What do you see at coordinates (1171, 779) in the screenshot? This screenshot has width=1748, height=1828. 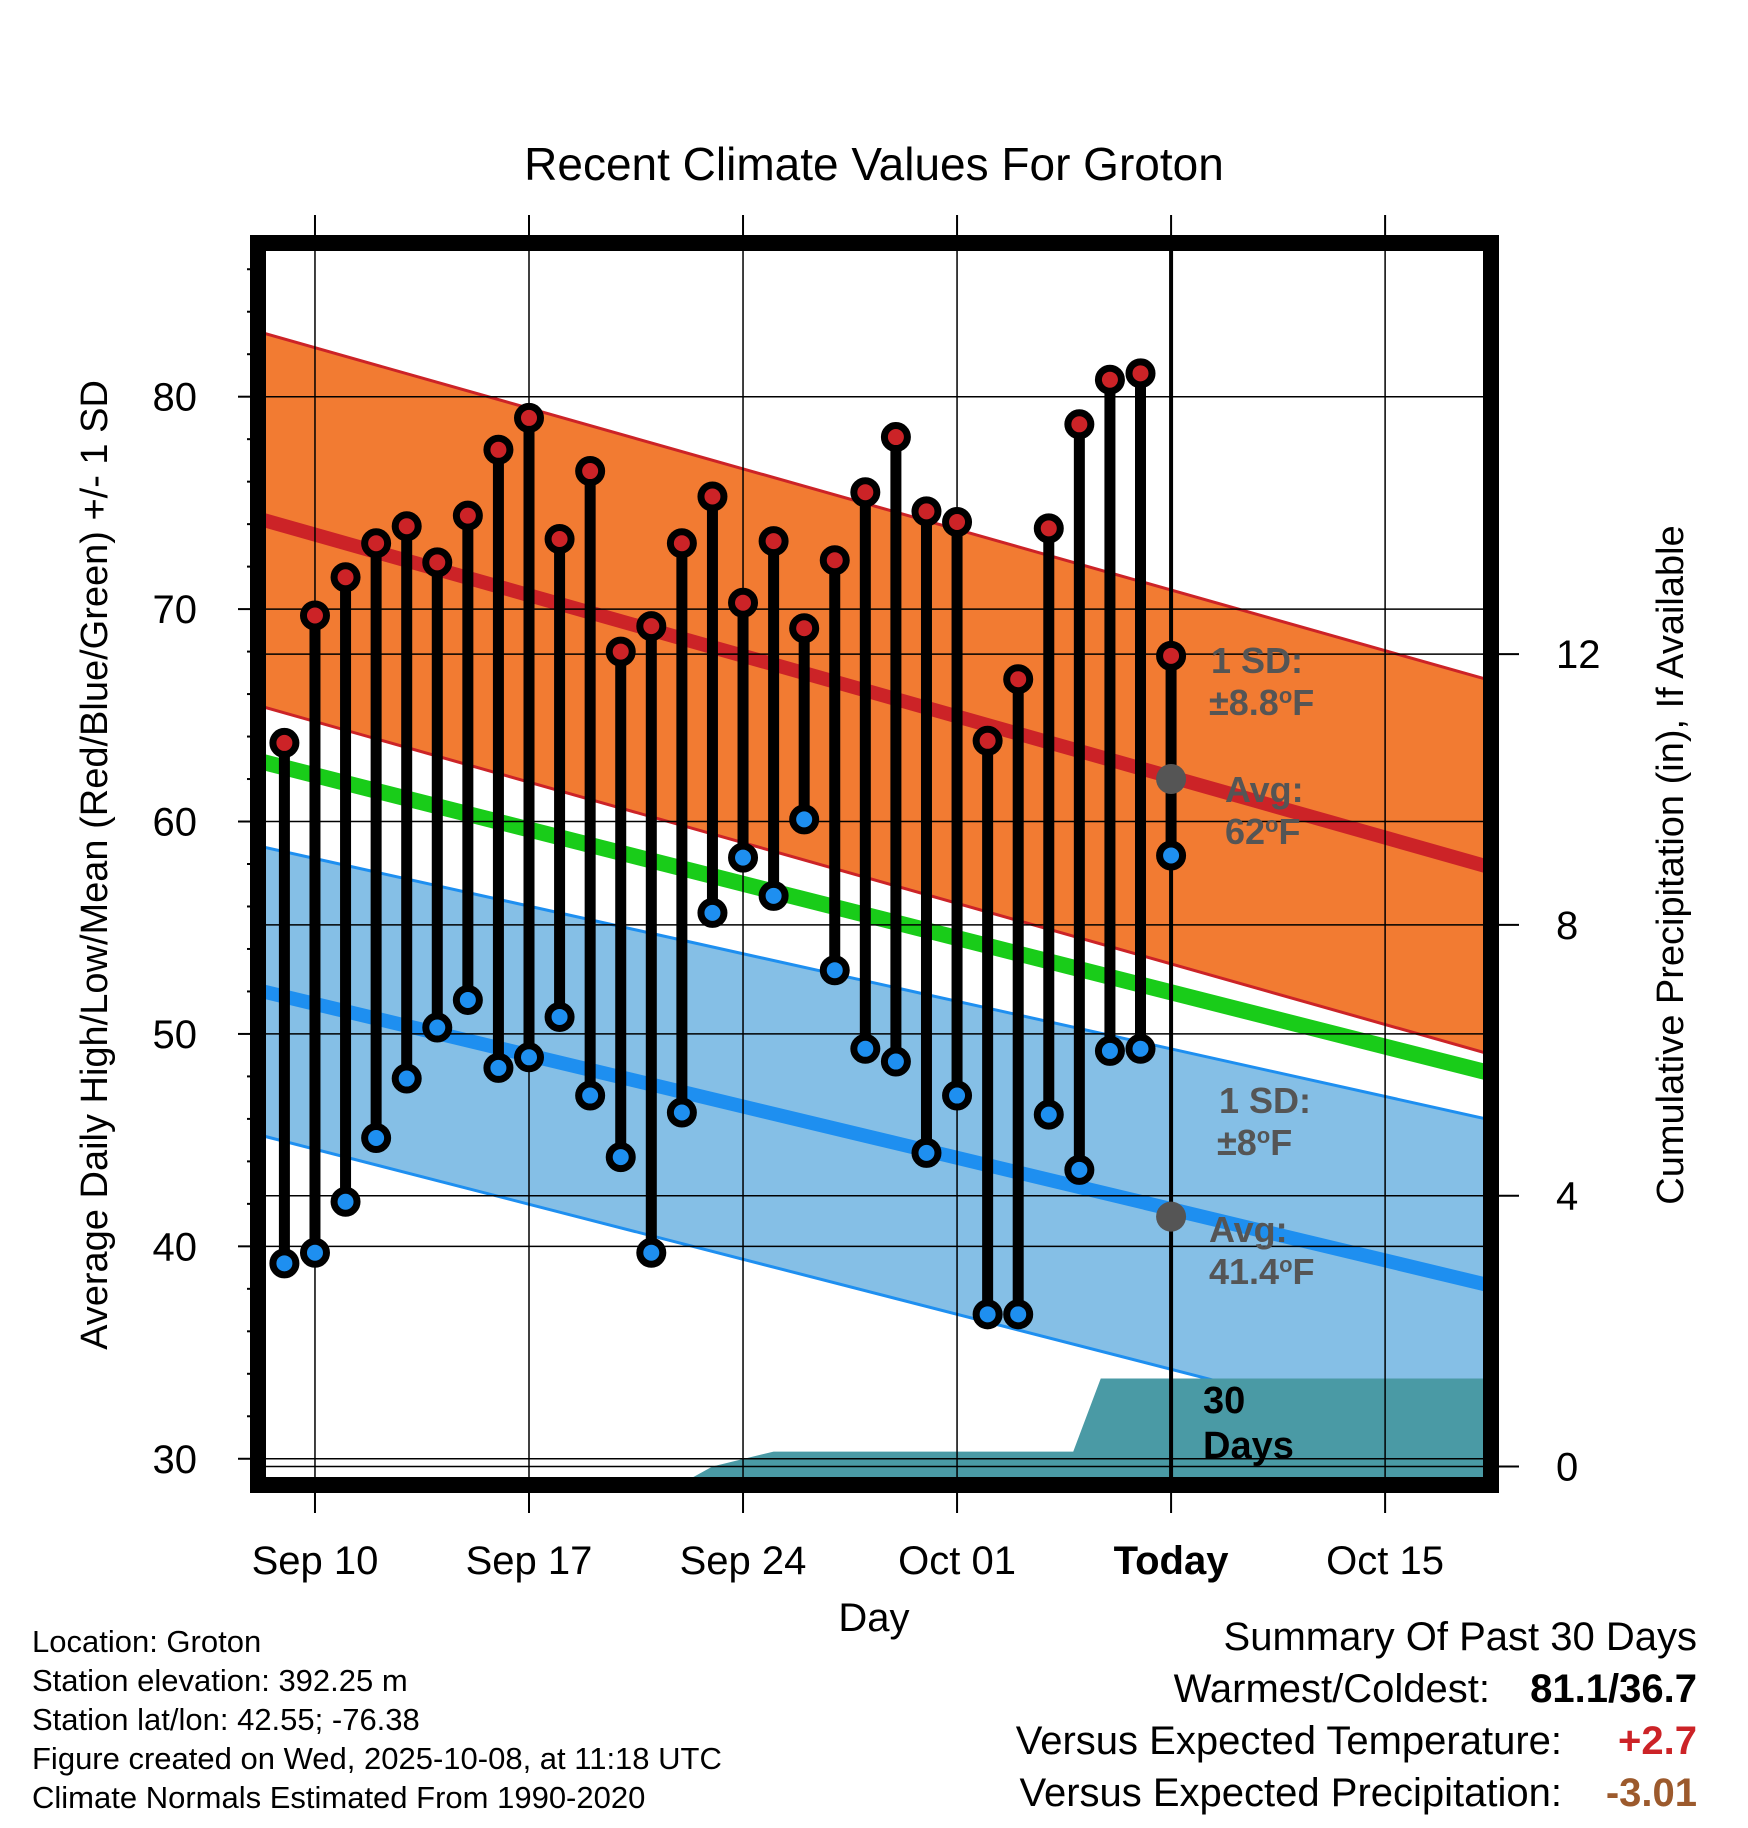 I see `today-high-avg-point` at bounding box center [1171, 779].